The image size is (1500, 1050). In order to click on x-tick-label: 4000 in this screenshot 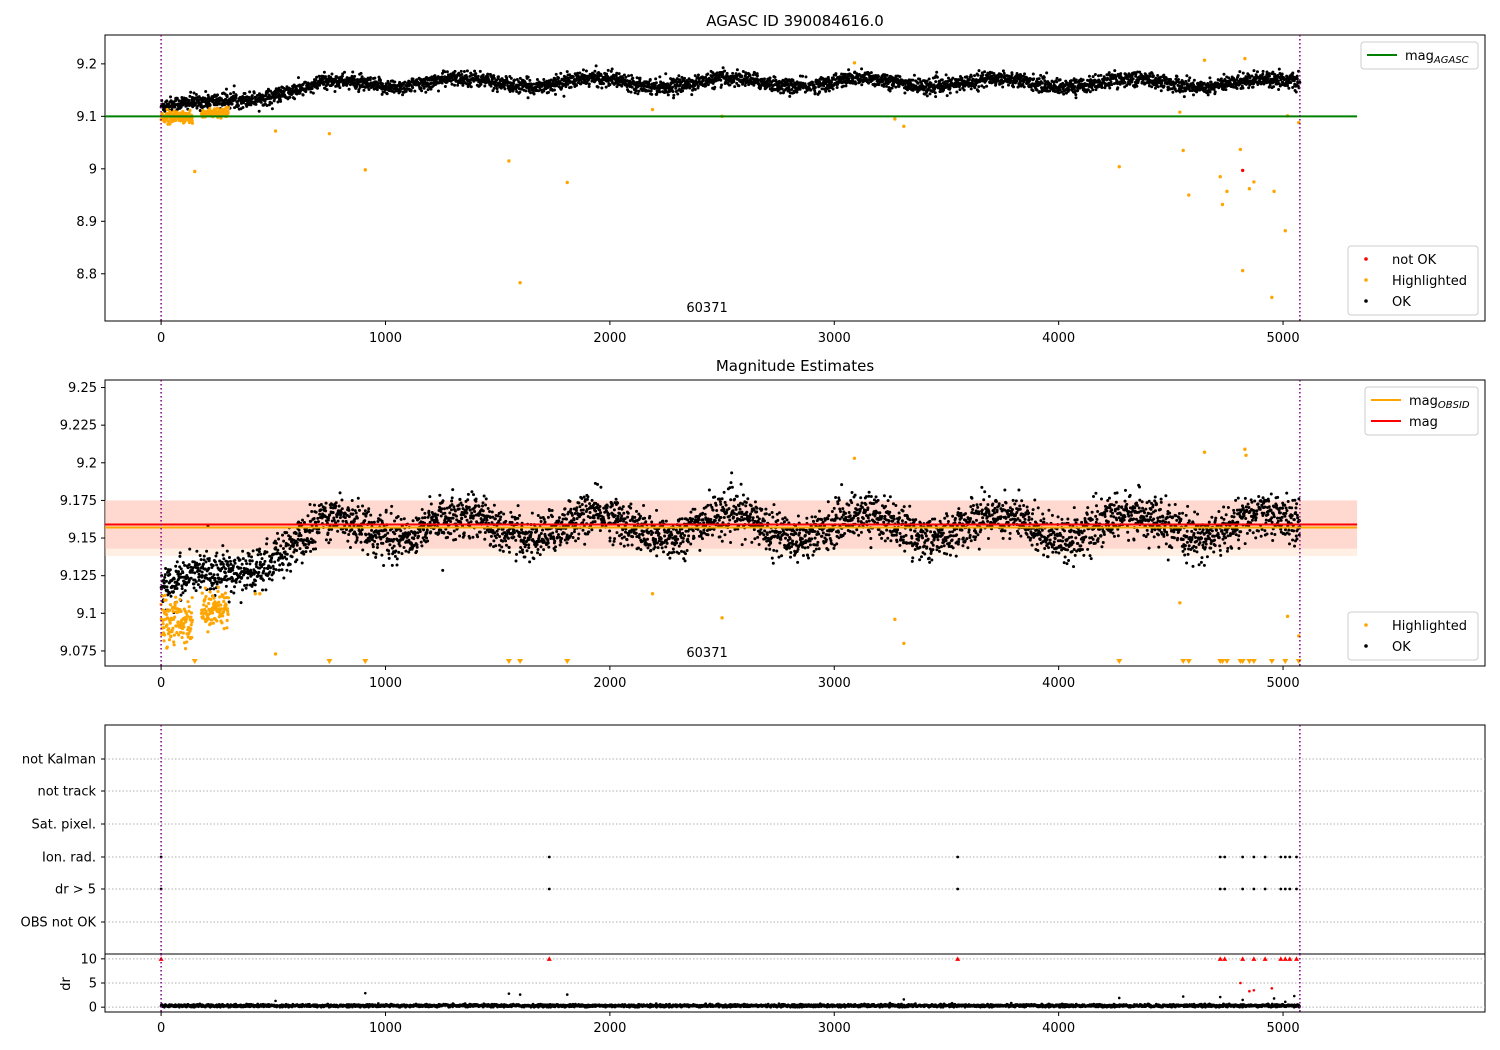, I will do `click(1058, 338)`.